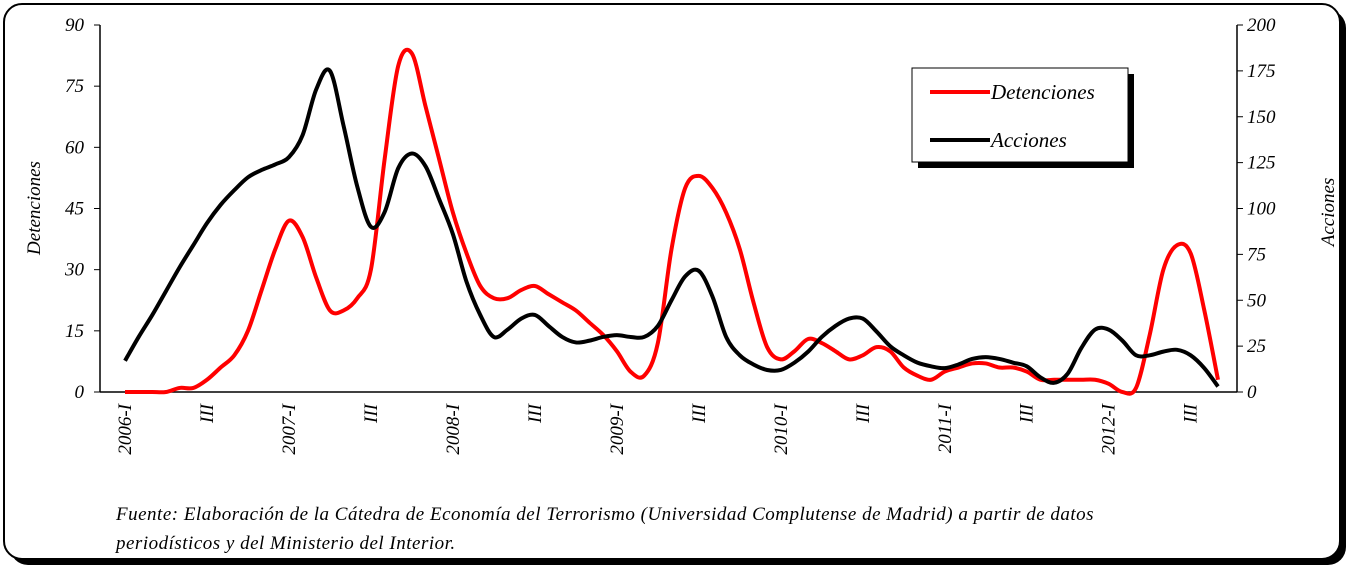 This screenshot has height=570, width=1351. I want to click on y2-tick-label: 25, so click(1256, 346).